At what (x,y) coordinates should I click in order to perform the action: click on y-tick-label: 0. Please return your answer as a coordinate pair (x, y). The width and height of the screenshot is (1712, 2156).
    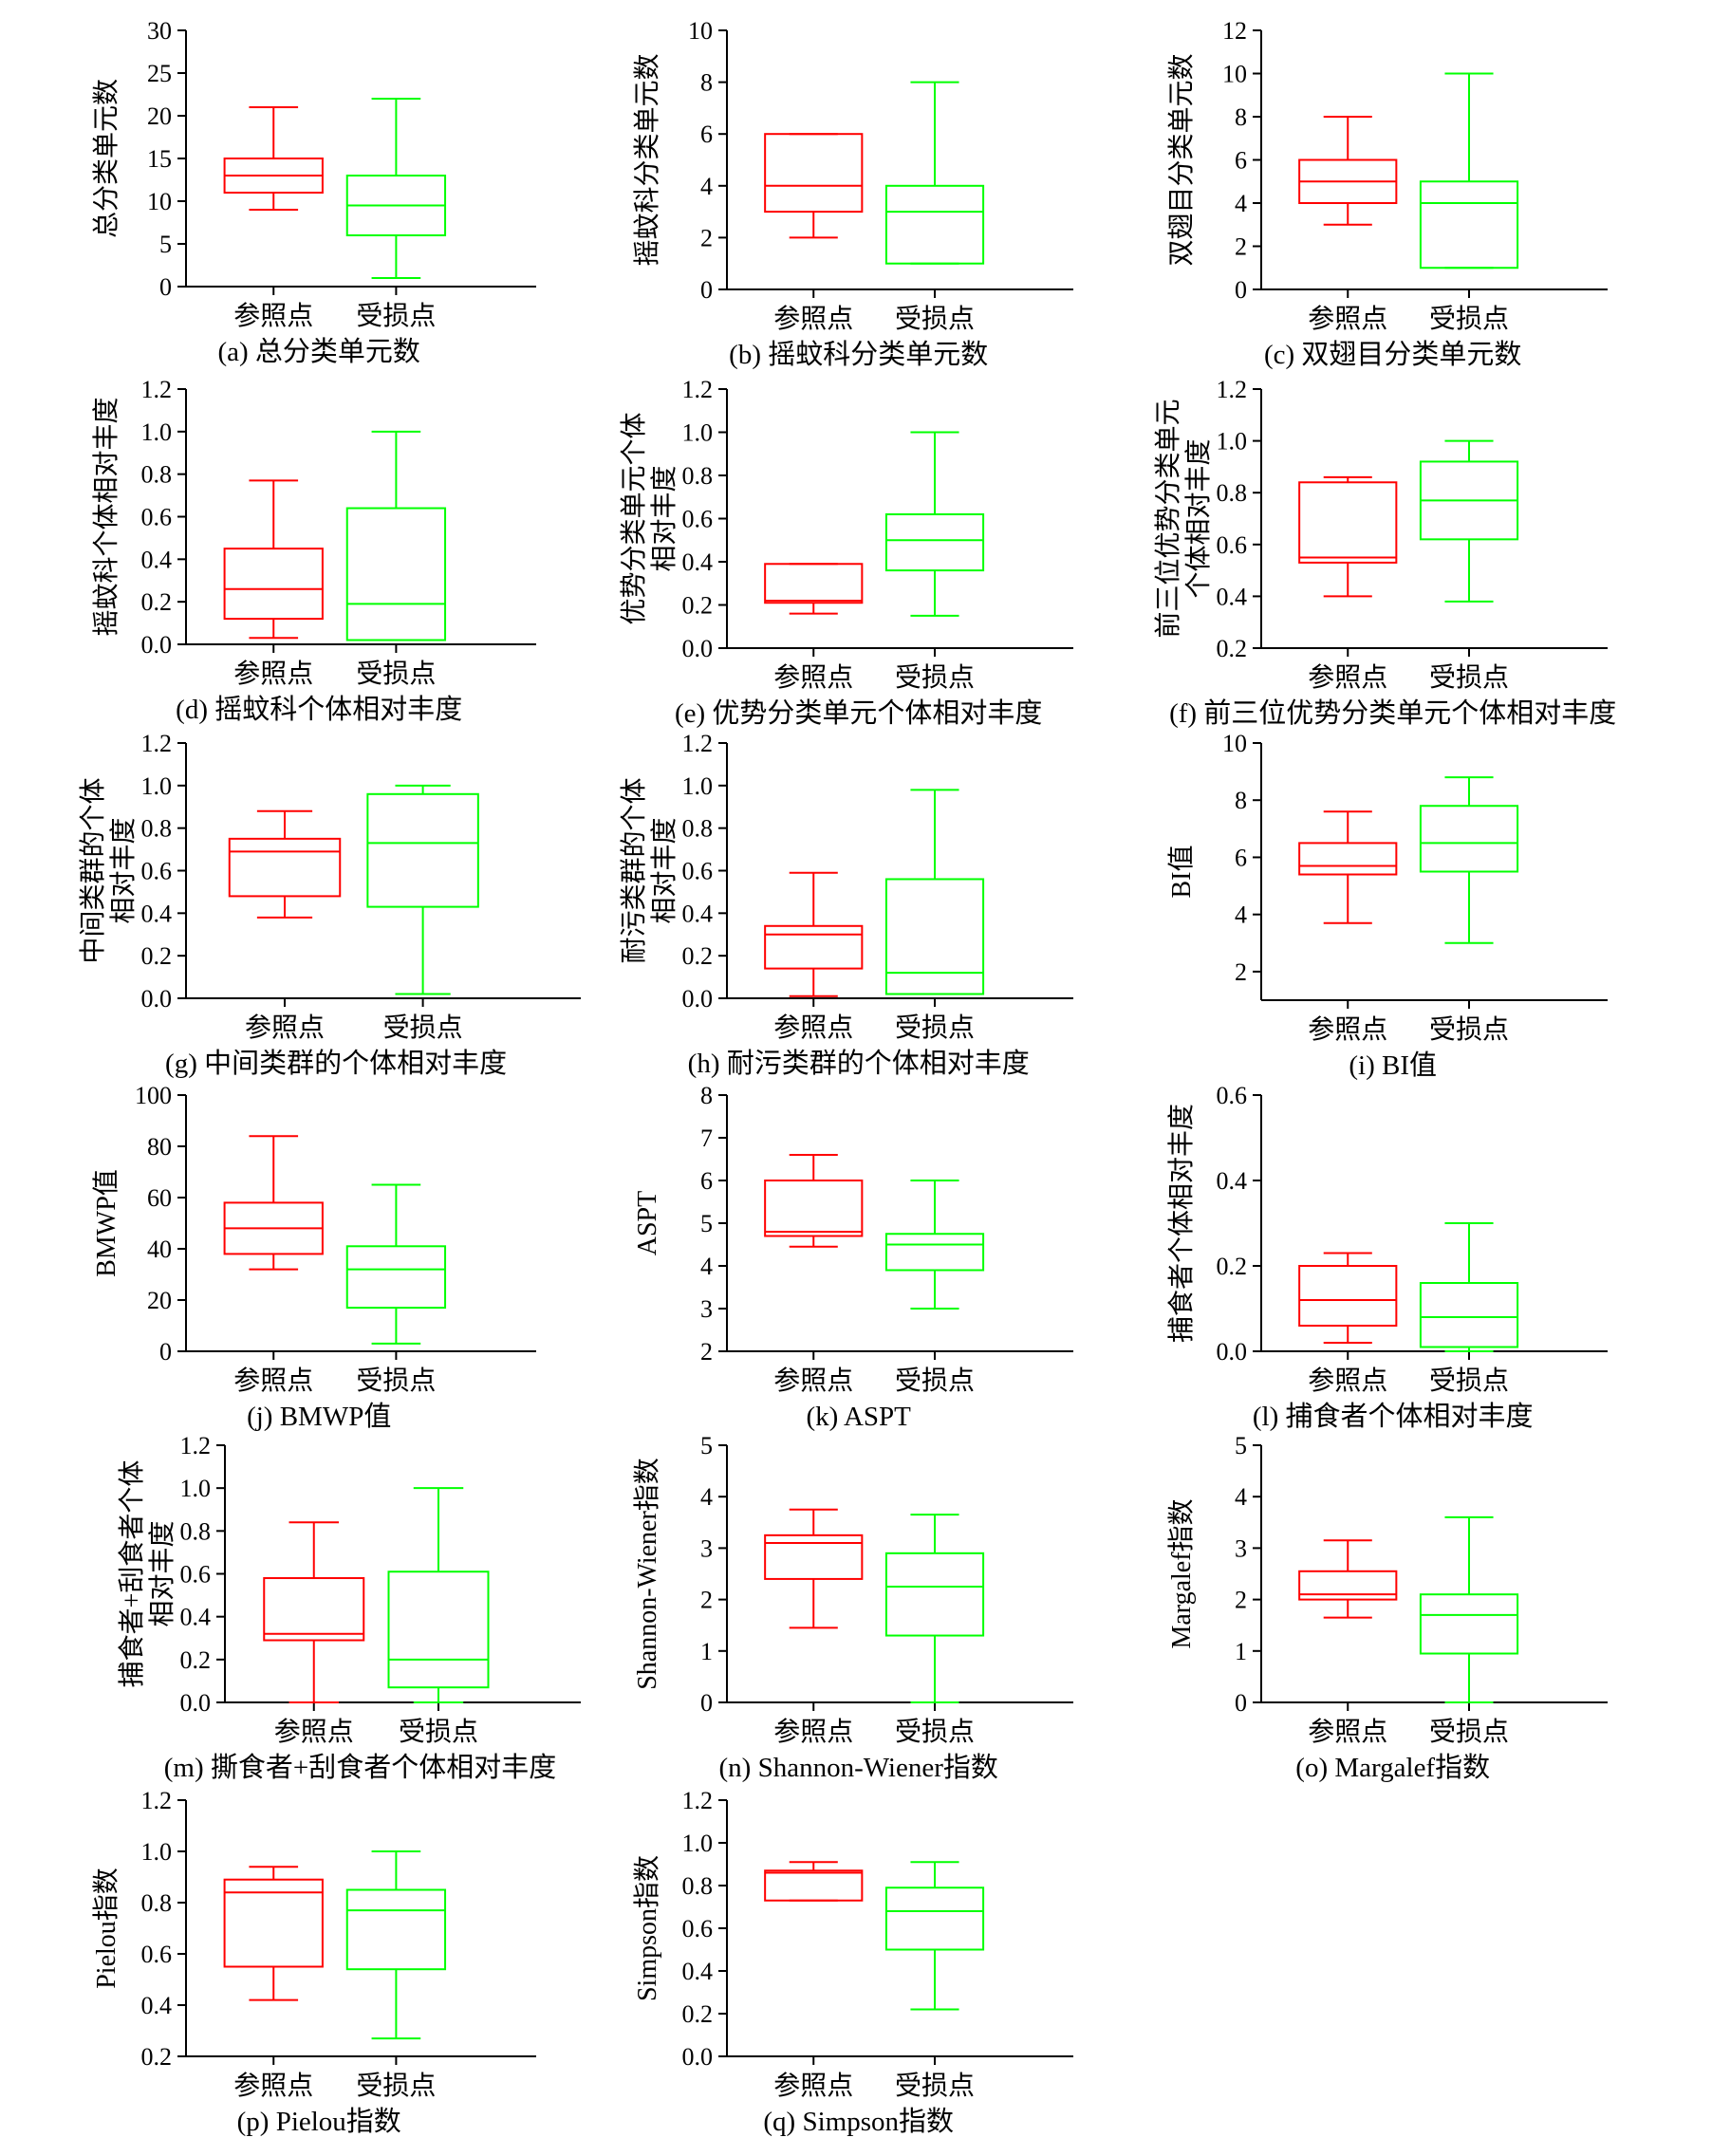
    Looking at the image, I should click on (165, 1352).